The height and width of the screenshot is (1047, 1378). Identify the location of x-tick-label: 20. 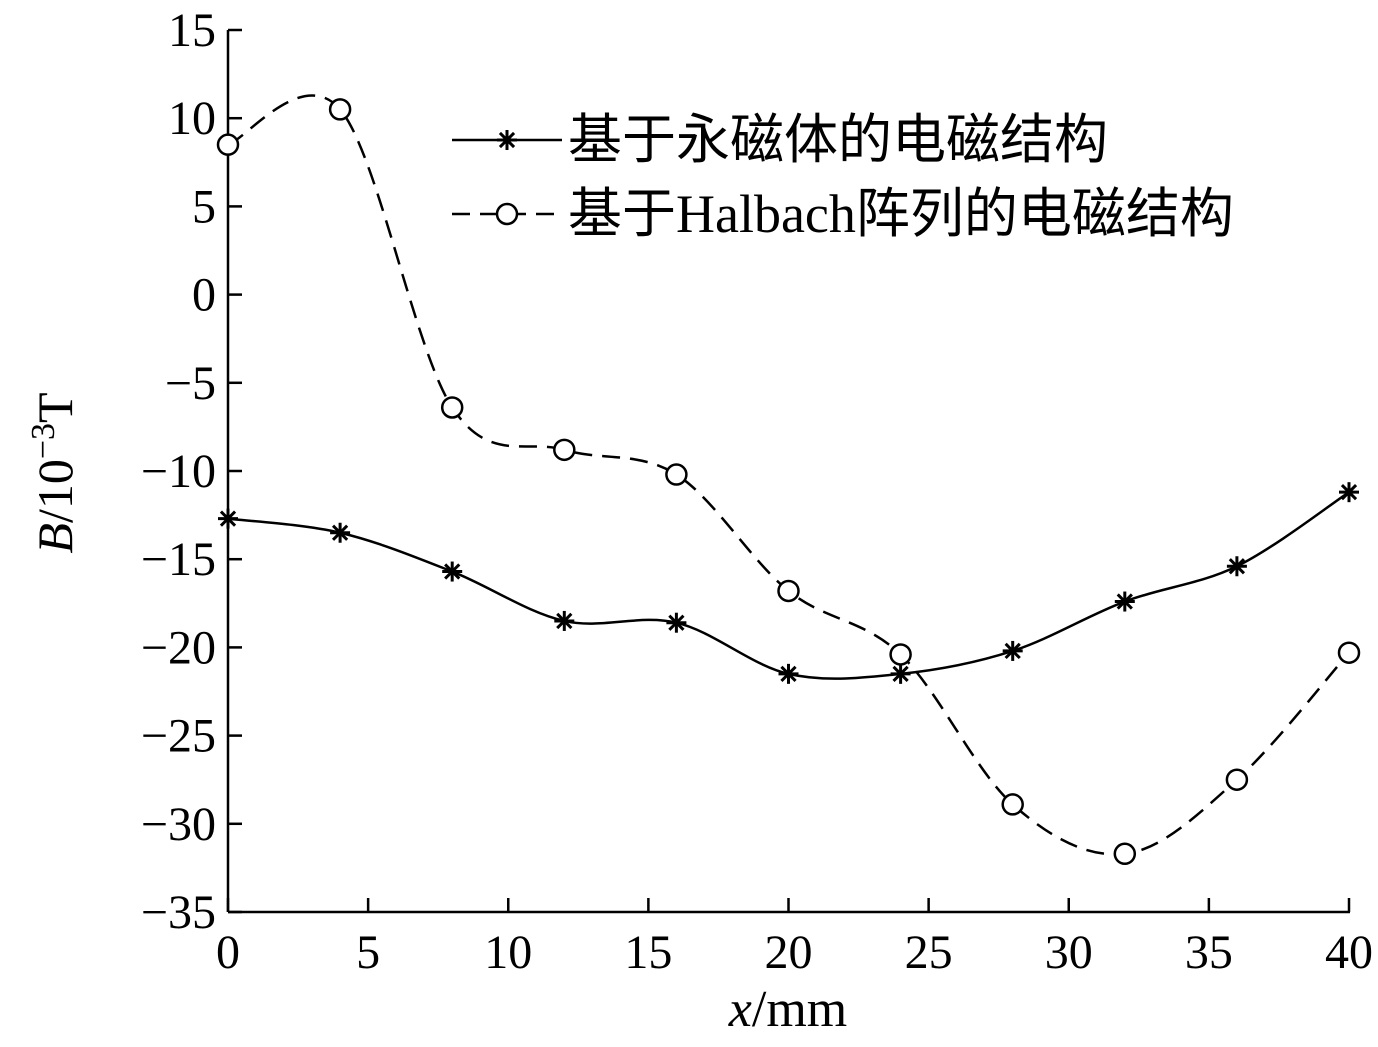
(789, 952).